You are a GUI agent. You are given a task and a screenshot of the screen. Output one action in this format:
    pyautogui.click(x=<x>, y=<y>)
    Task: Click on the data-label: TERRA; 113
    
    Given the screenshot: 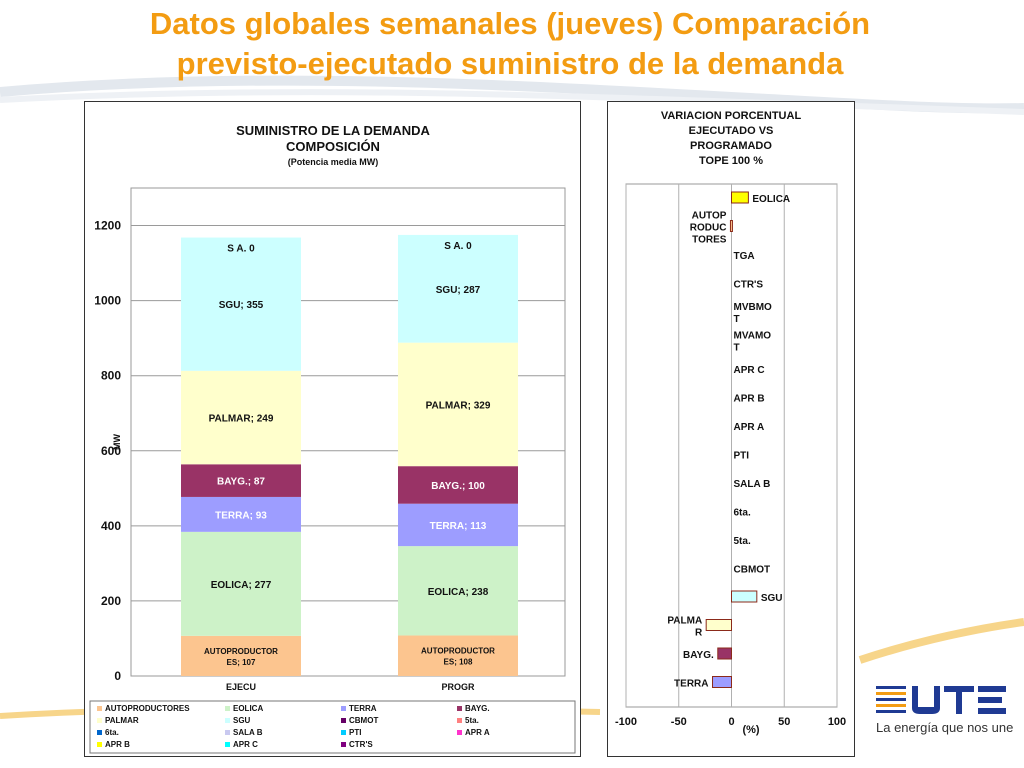 What is the action you would take?
    pyautogui.click(x=458, y=526)
    